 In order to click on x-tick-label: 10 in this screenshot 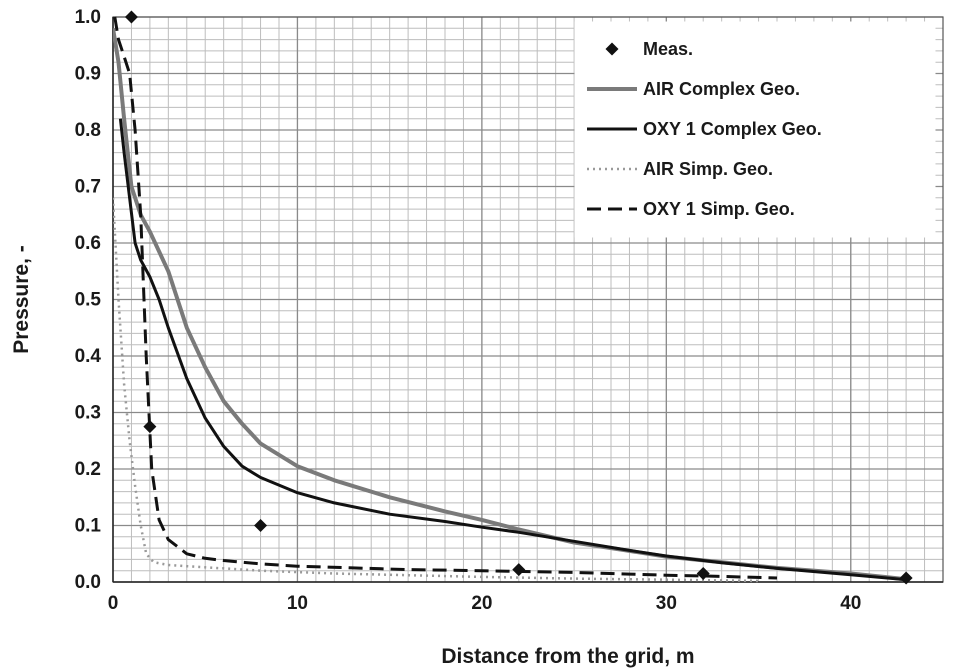, I will do `click(297, 603)`.